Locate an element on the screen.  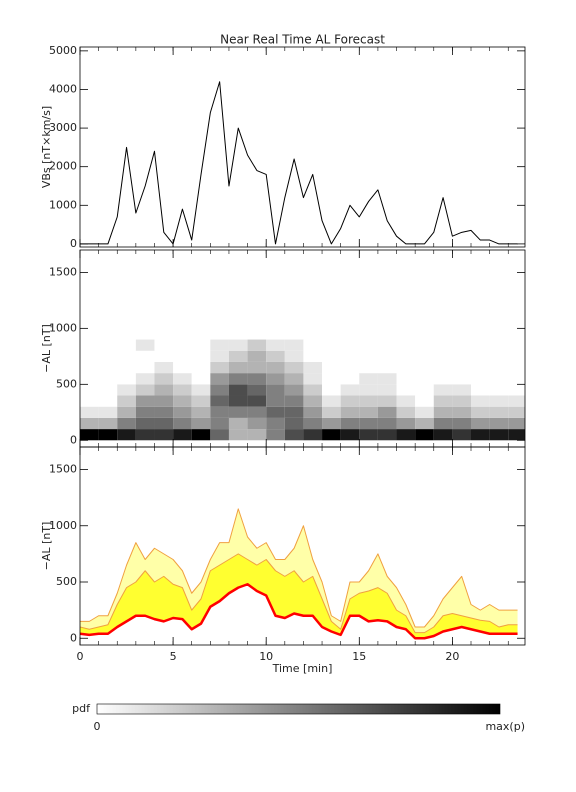
x-tick-label: 15 is located at coordinates (359, 656).